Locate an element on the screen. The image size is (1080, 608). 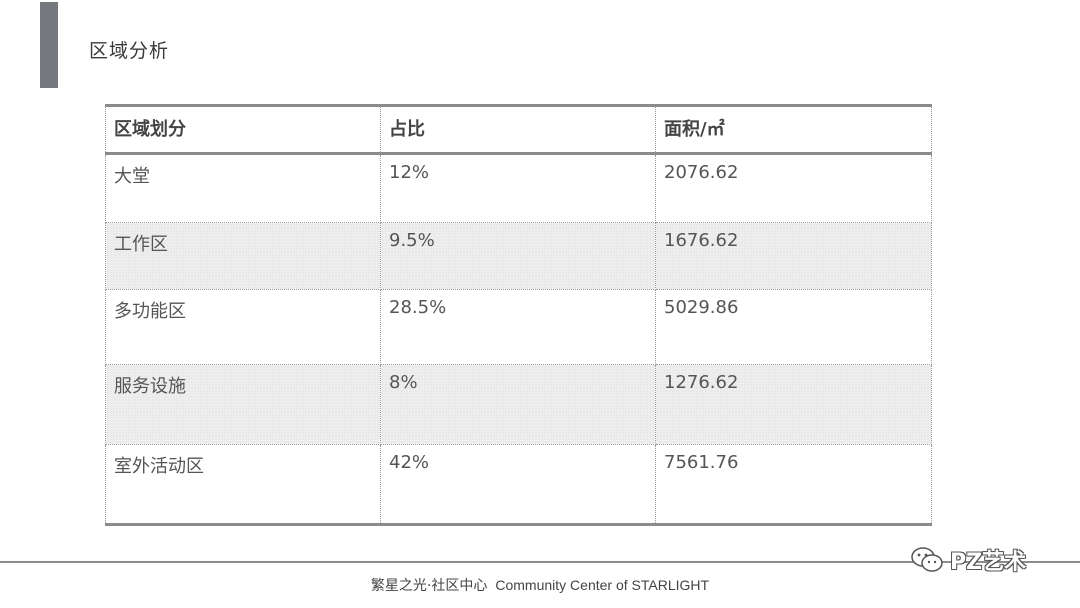
wechat-icon is located at coordinates (927, 559).